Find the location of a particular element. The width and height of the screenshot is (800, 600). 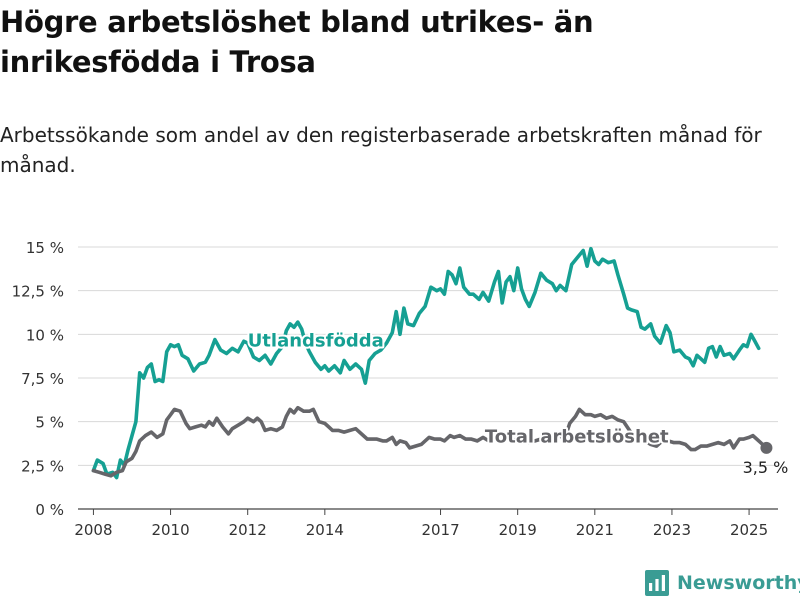

newsworthy-logo-icon is located at coordinates (657, 583).